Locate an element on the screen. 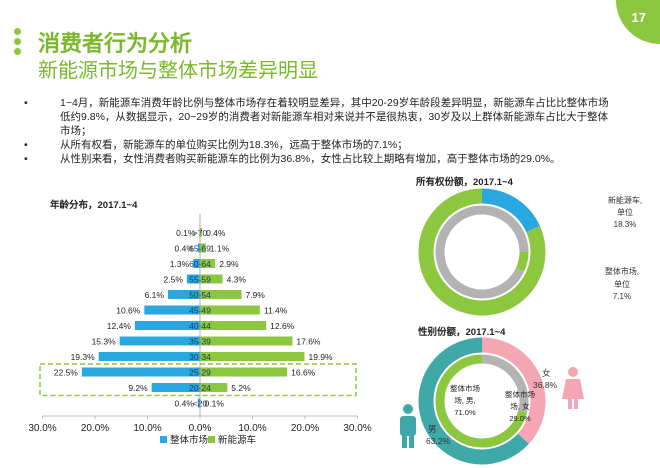 The width and height of the screenshot is (660, 468). label-overall-unit-line1: 整体市场, is located at coordinates (622, 271).